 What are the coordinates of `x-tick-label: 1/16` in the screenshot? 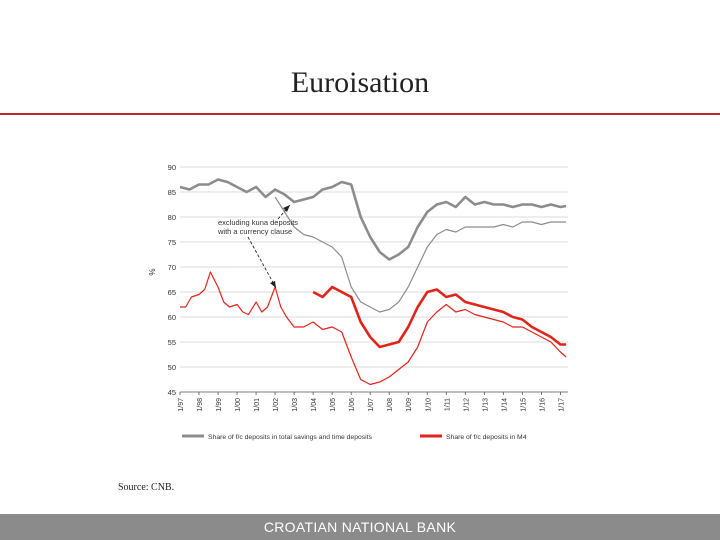 It's located at (542, 405).